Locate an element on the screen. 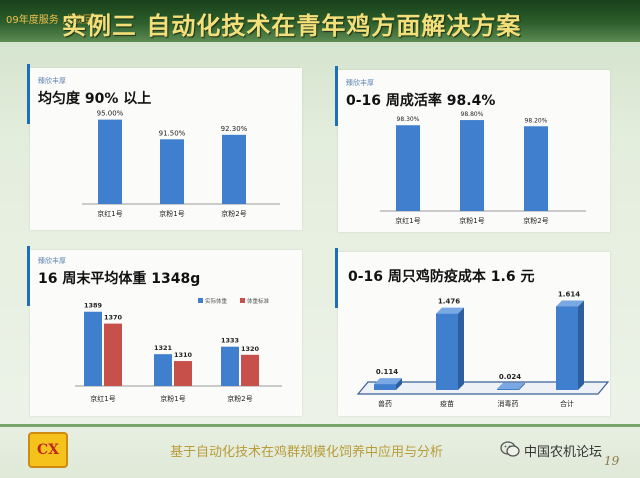 This screenshot has height=478, width=640. company-logo: CX is located at coordinates (48, 450).